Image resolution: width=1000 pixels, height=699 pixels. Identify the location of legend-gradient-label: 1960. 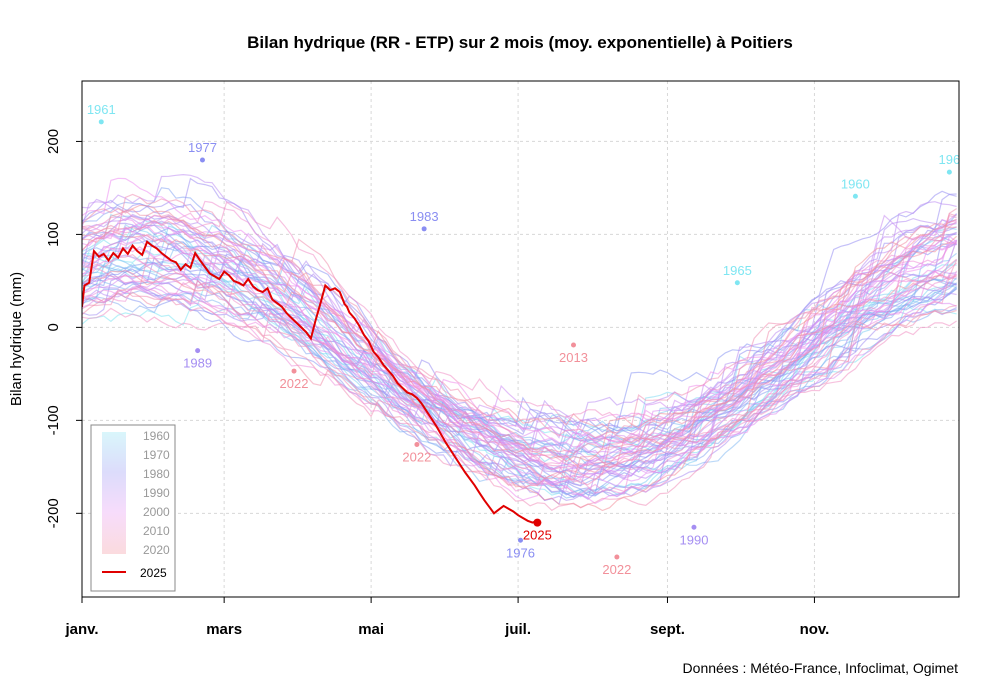
(156, 436).